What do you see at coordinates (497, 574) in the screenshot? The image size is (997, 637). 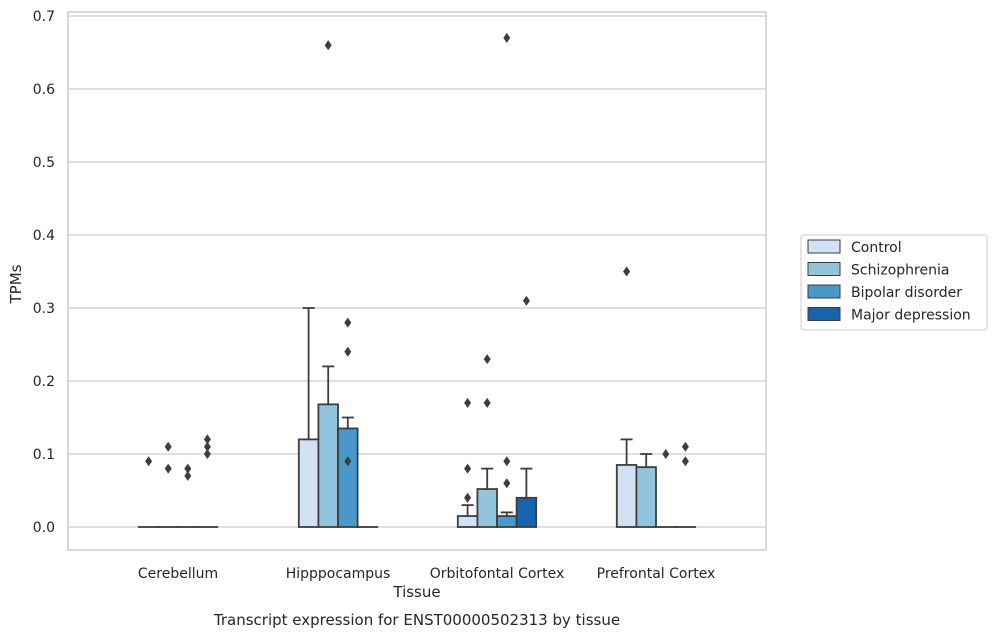 I see `x-tick-label-orbitofontal-cortex: Orbitofontal Cortex` at bounding box center [497, 574].